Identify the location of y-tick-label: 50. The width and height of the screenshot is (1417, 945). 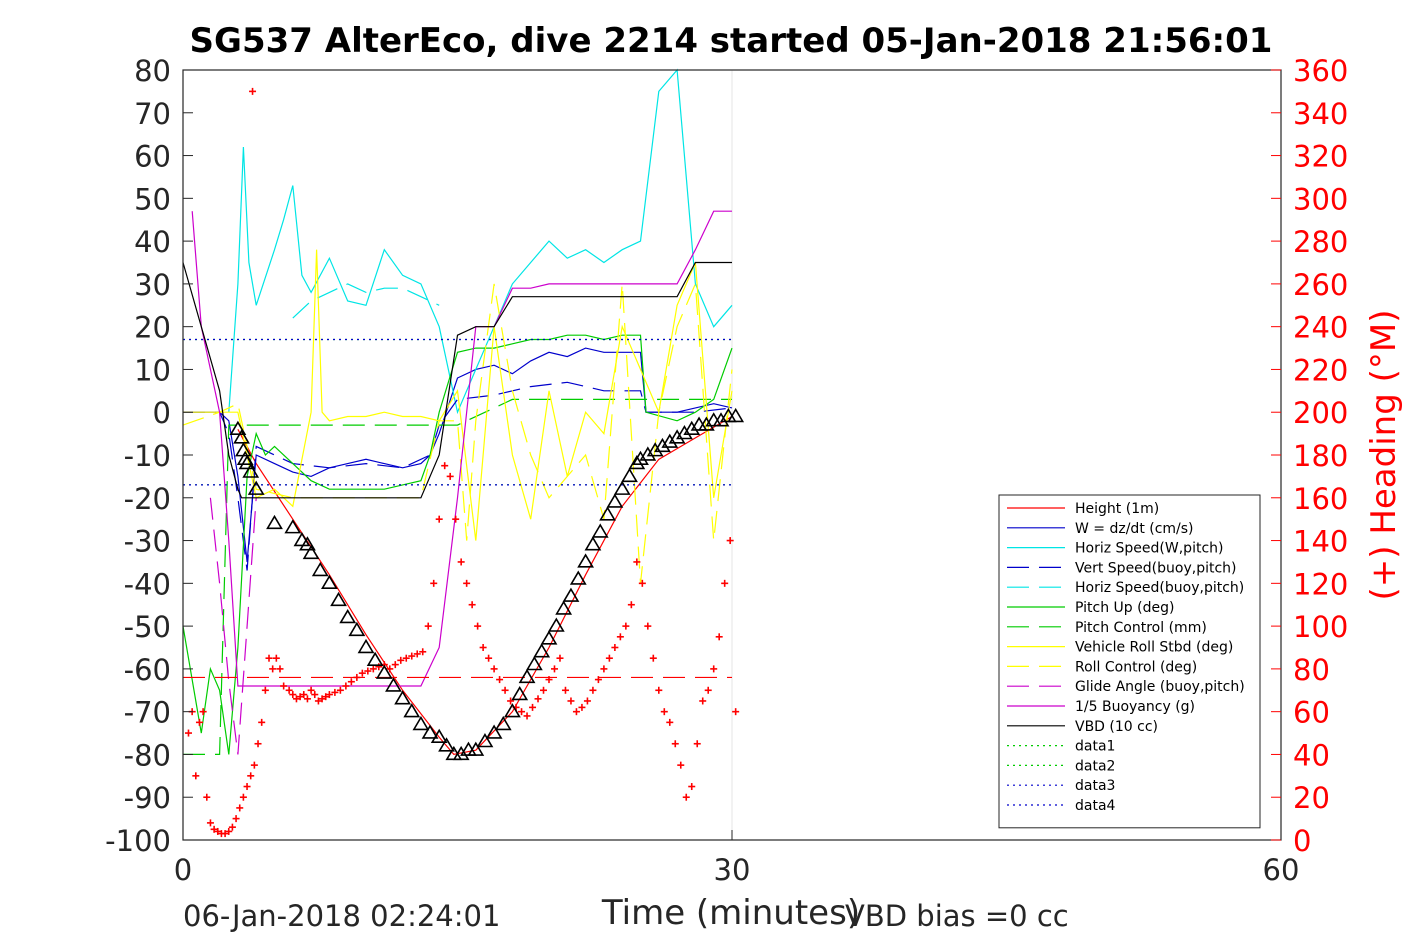
(152, 199).